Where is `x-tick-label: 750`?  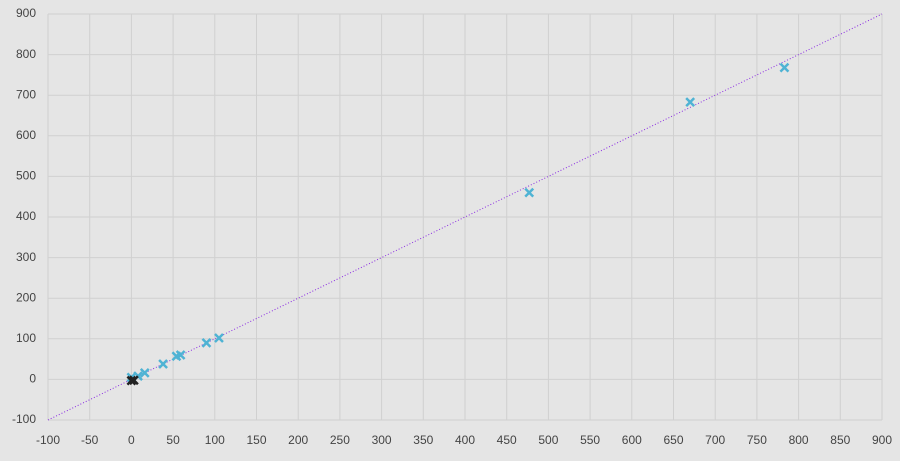
x-tick-label: 750 is located at coordinates (757, 440).